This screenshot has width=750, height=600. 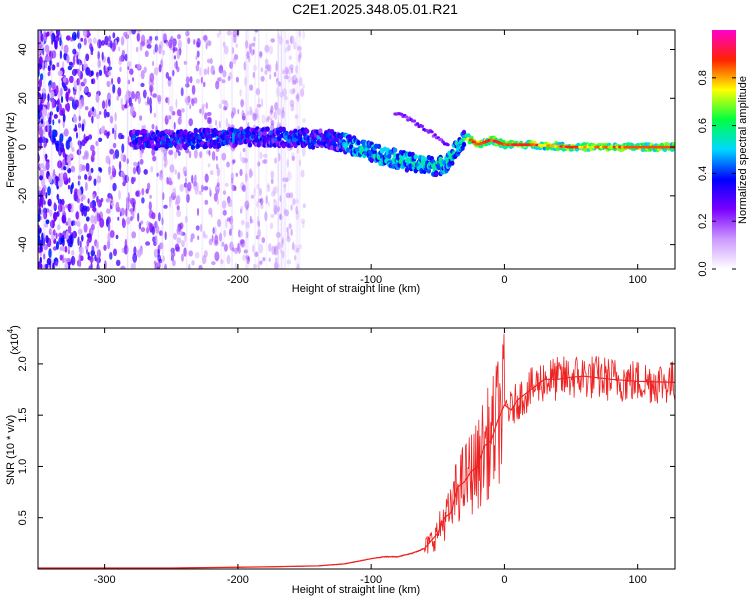 What do you see at coordinates (638, 580) in the screenshot?
I see `snr-x-tick-label: 100` at bounding box center [638, 580].